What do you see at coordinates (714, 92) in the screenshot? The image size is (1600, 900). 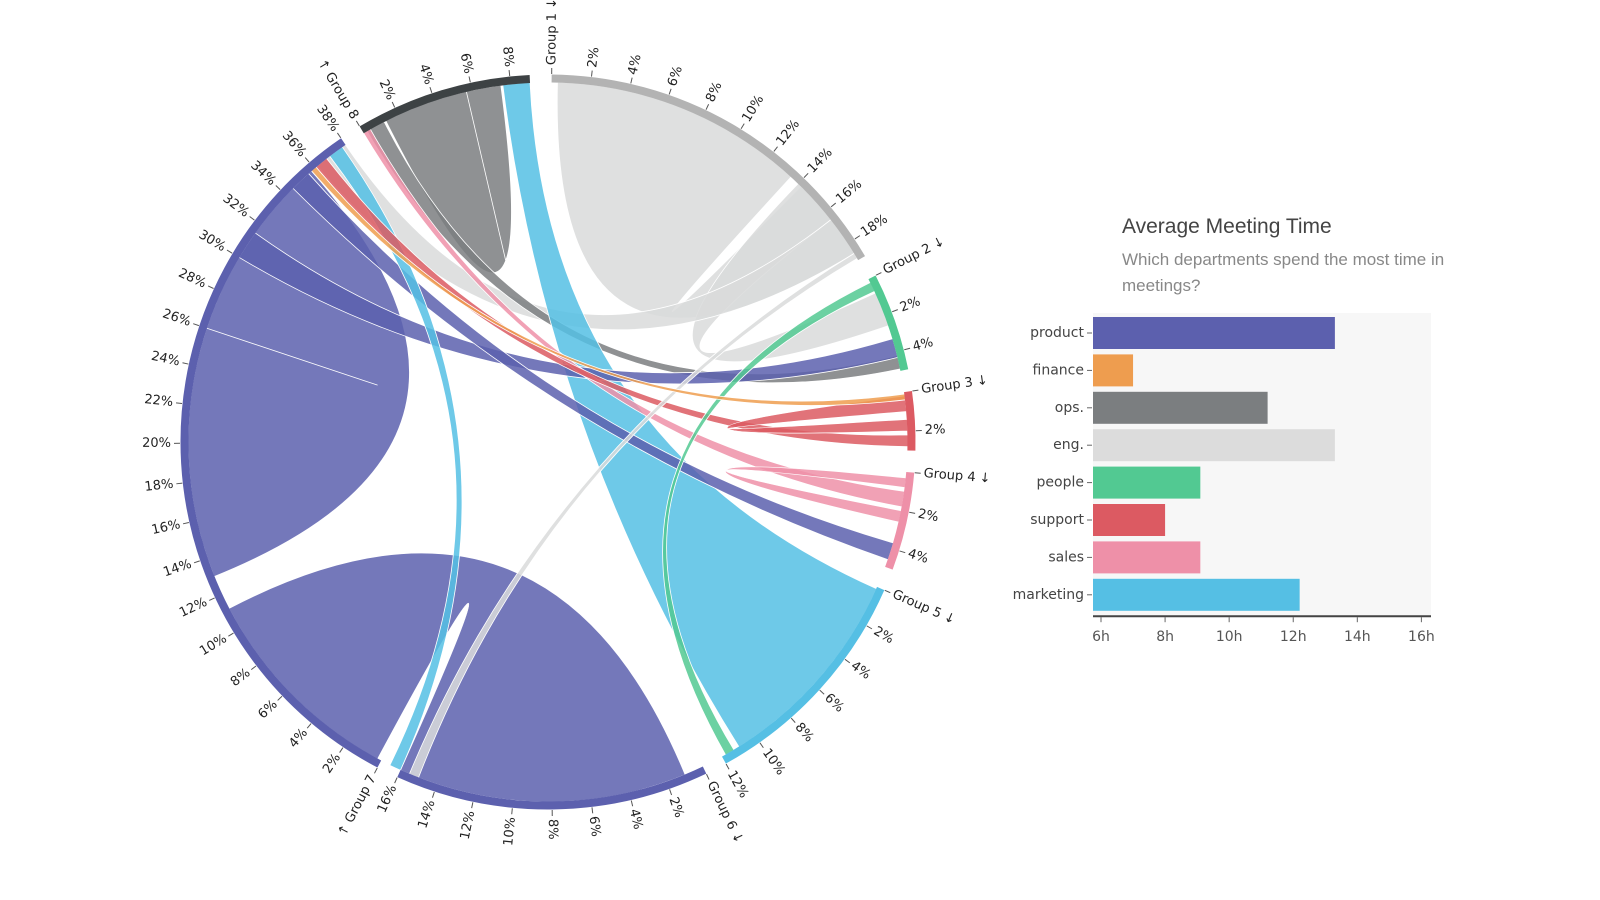 I see `group-1-tick-label: 8%` at bounding box center [714, 92].